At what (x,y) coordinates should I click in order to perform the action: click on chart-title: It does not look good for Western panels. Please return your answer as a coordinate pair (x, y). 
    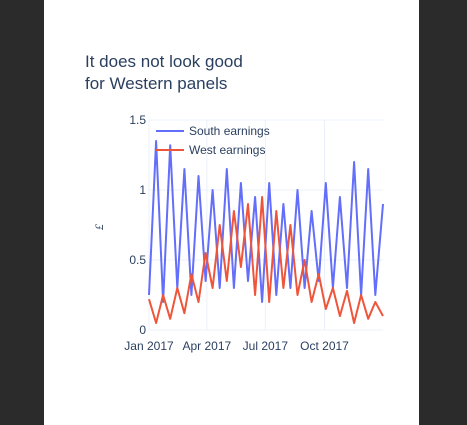
    Looking at the image, I should click on (164, 72).